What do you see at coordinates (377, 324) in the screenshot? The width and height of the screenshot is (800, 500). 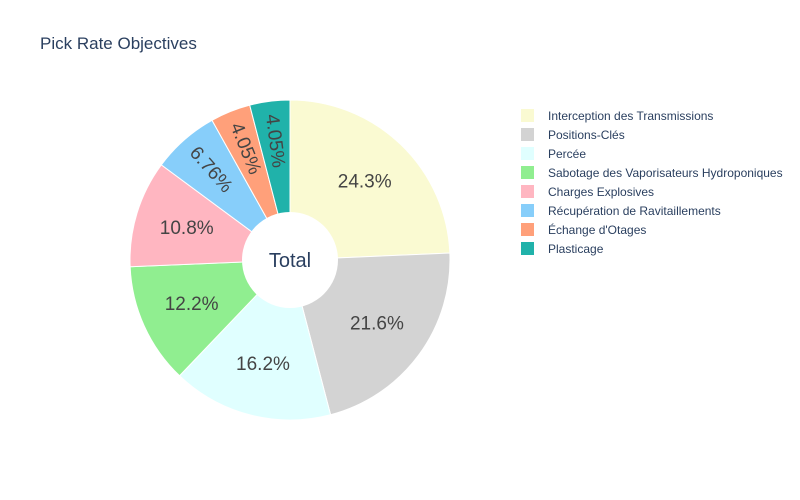 I see `pie-slice-label: 21.6%` at bounding box center [377, 324].